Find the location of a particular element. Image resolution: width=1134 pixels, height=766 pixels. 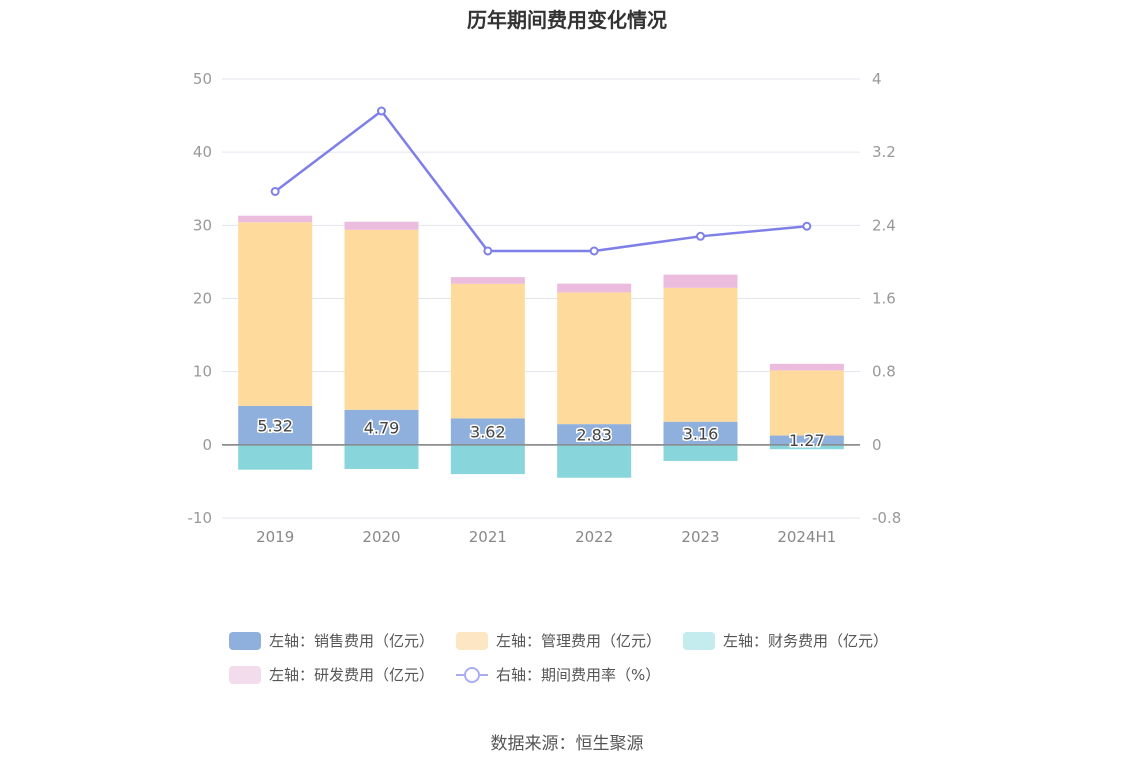

sales-data-label: 2.83 is located at coordinates (594, 434).